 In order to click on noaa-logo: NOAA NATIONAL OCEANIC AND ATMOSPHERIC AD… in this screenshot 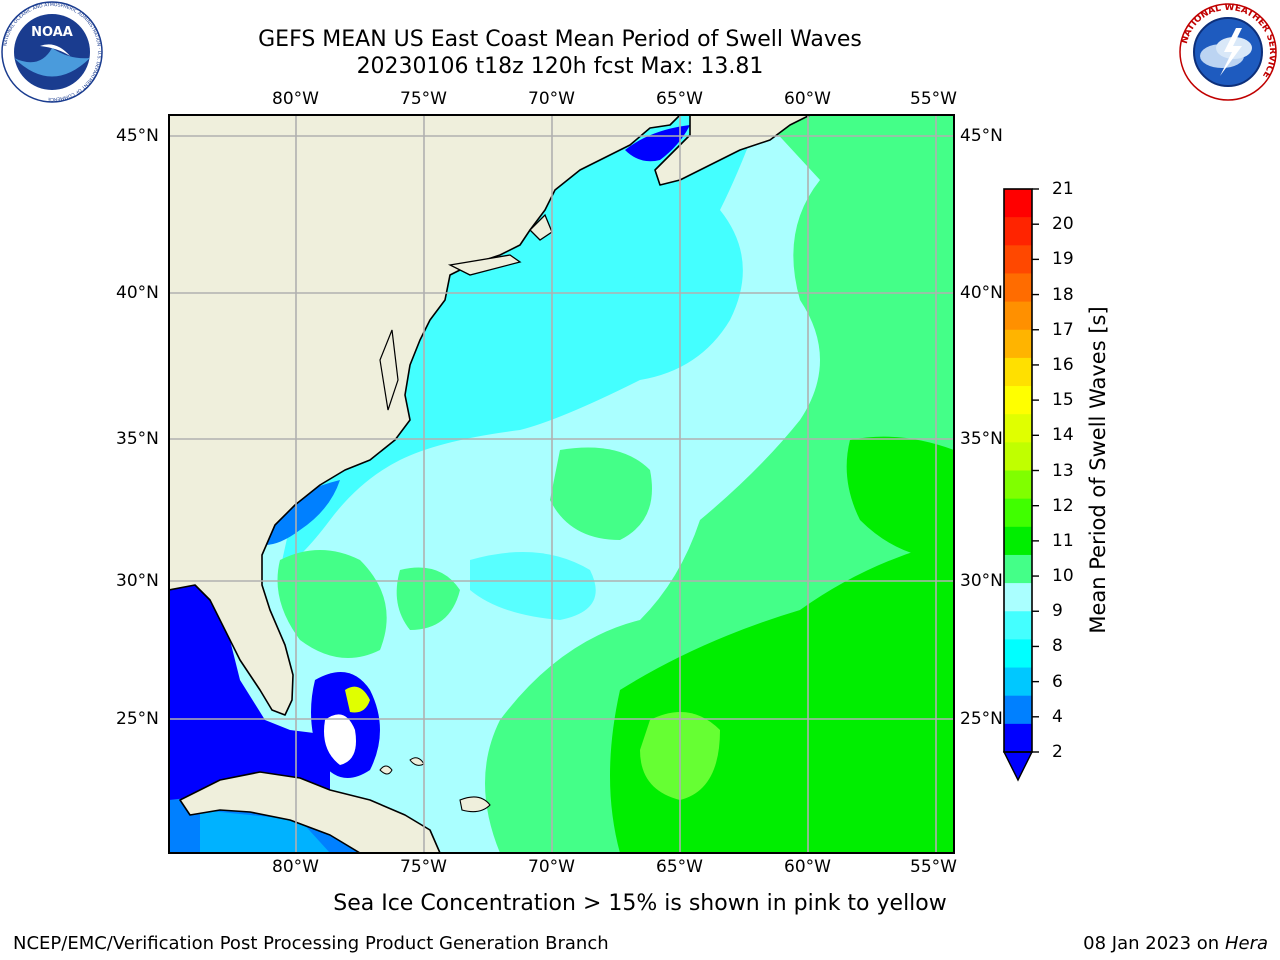, I will do `click(52, 52)`.